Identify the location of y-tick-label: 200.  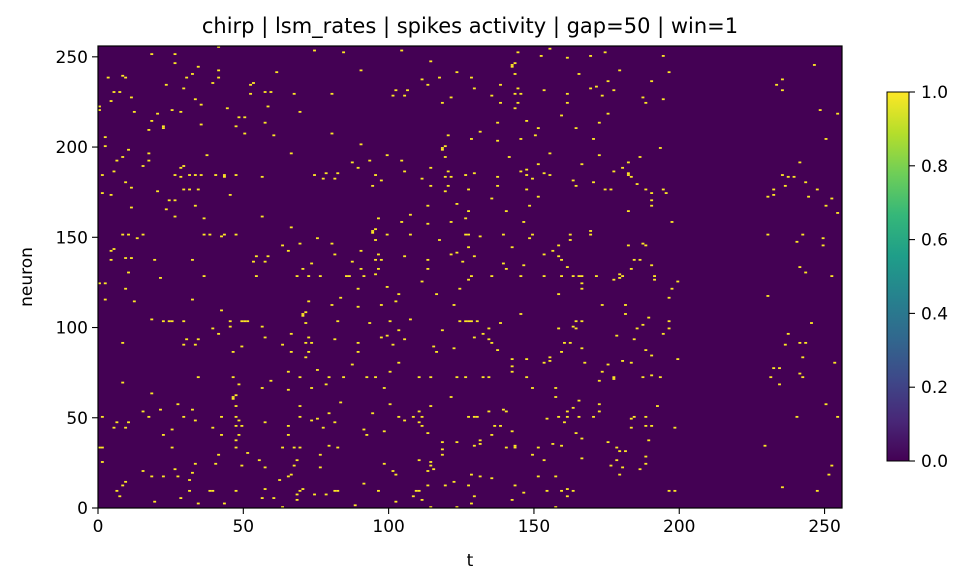
(72, 148).